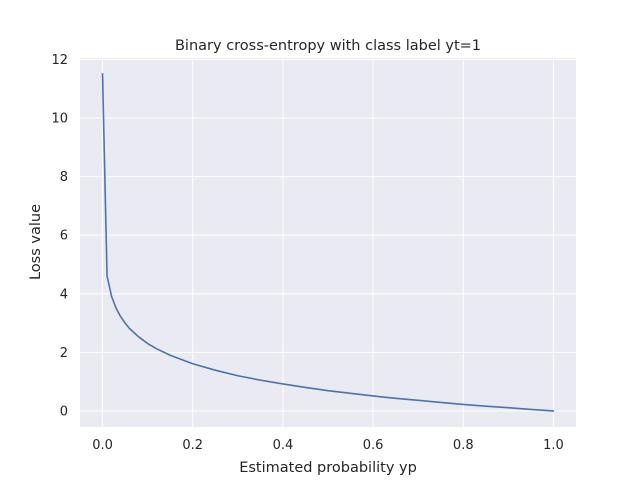  Describe the element at coordinates (64, 236) in the screenshot. I see `y-tick-label: 6` at that location.